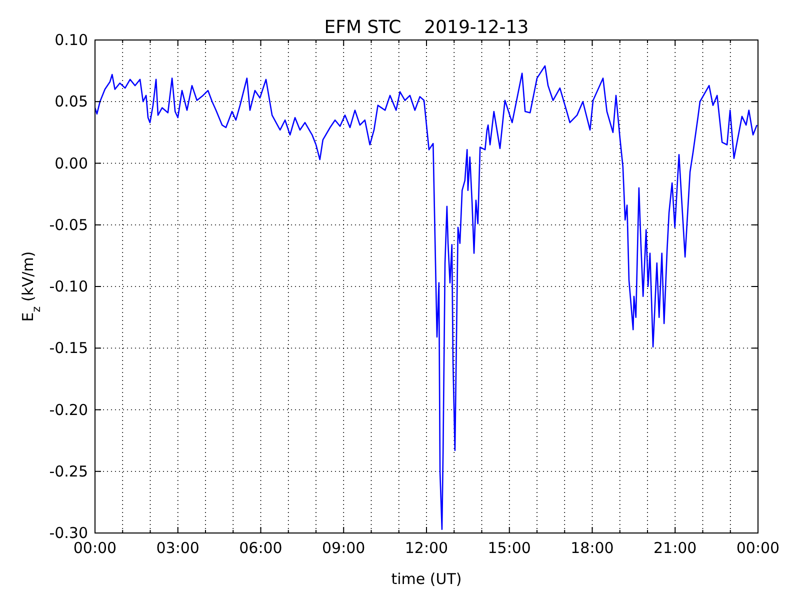 The height and width of the screenshot is (600, 800). What do you see at coordinates (68, 409) in the screenshot?
I see `y-tick-label: -0.20` at bounding box center [68, 409].